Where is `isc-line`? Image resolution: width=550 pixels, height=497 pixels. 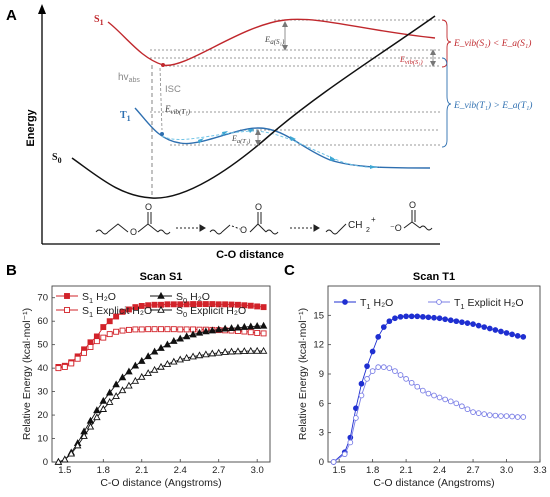
isc-line is located at coordinates (161, 99).